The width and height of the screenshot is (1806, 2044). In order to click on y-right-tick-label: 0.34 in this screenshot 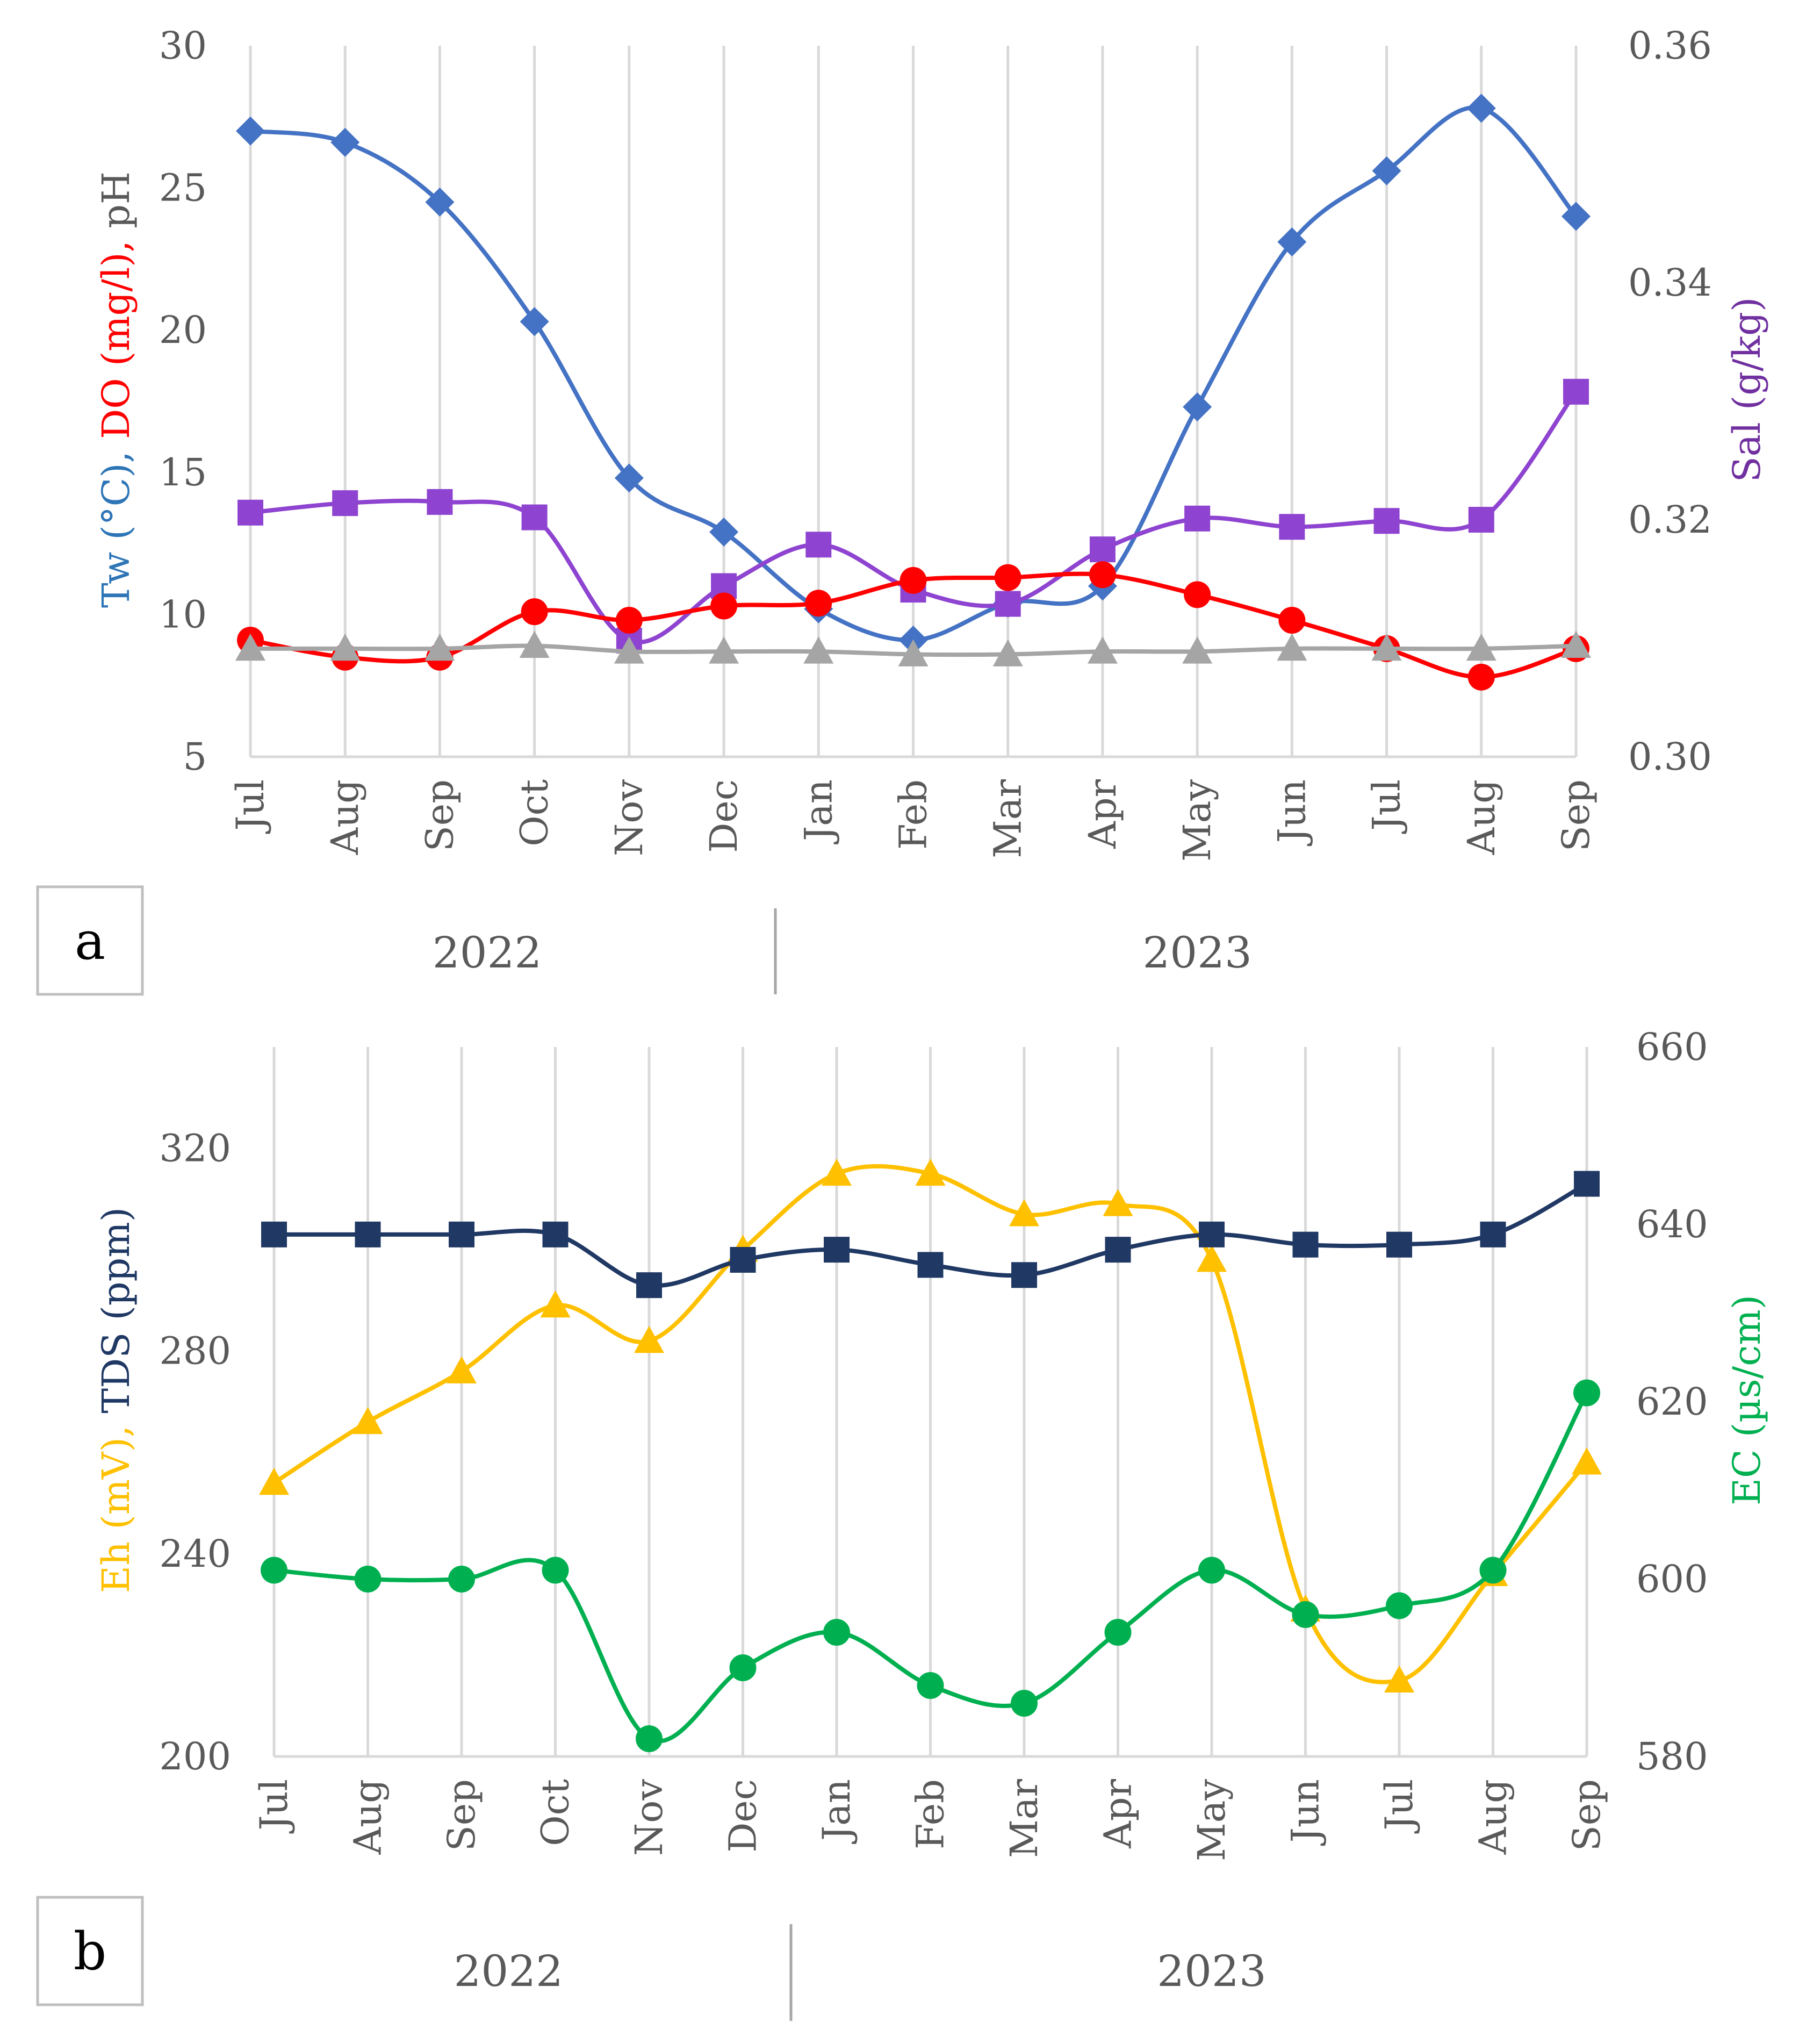, I will do `click(1670, 283)`.